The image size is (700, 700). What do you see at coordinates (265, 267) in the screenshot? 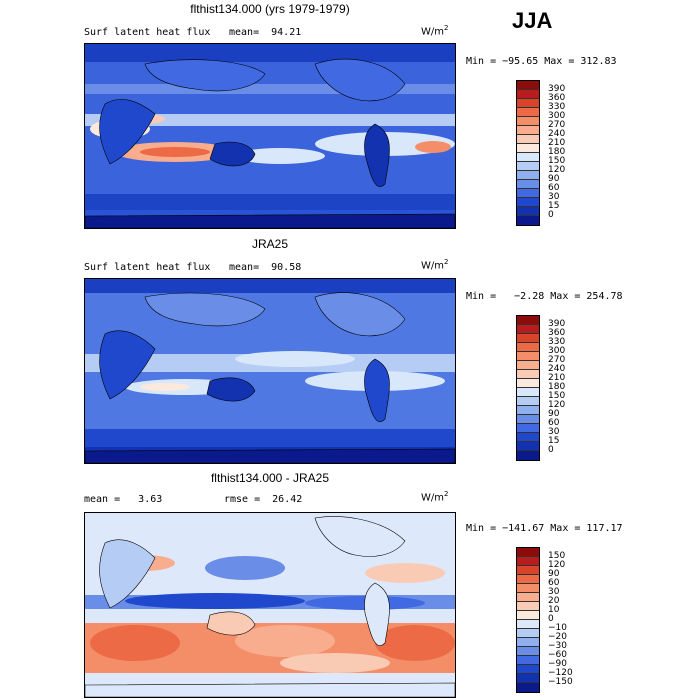
I see `panel2-mean-label: mean= 90.58` at bounding box center [265, 267].